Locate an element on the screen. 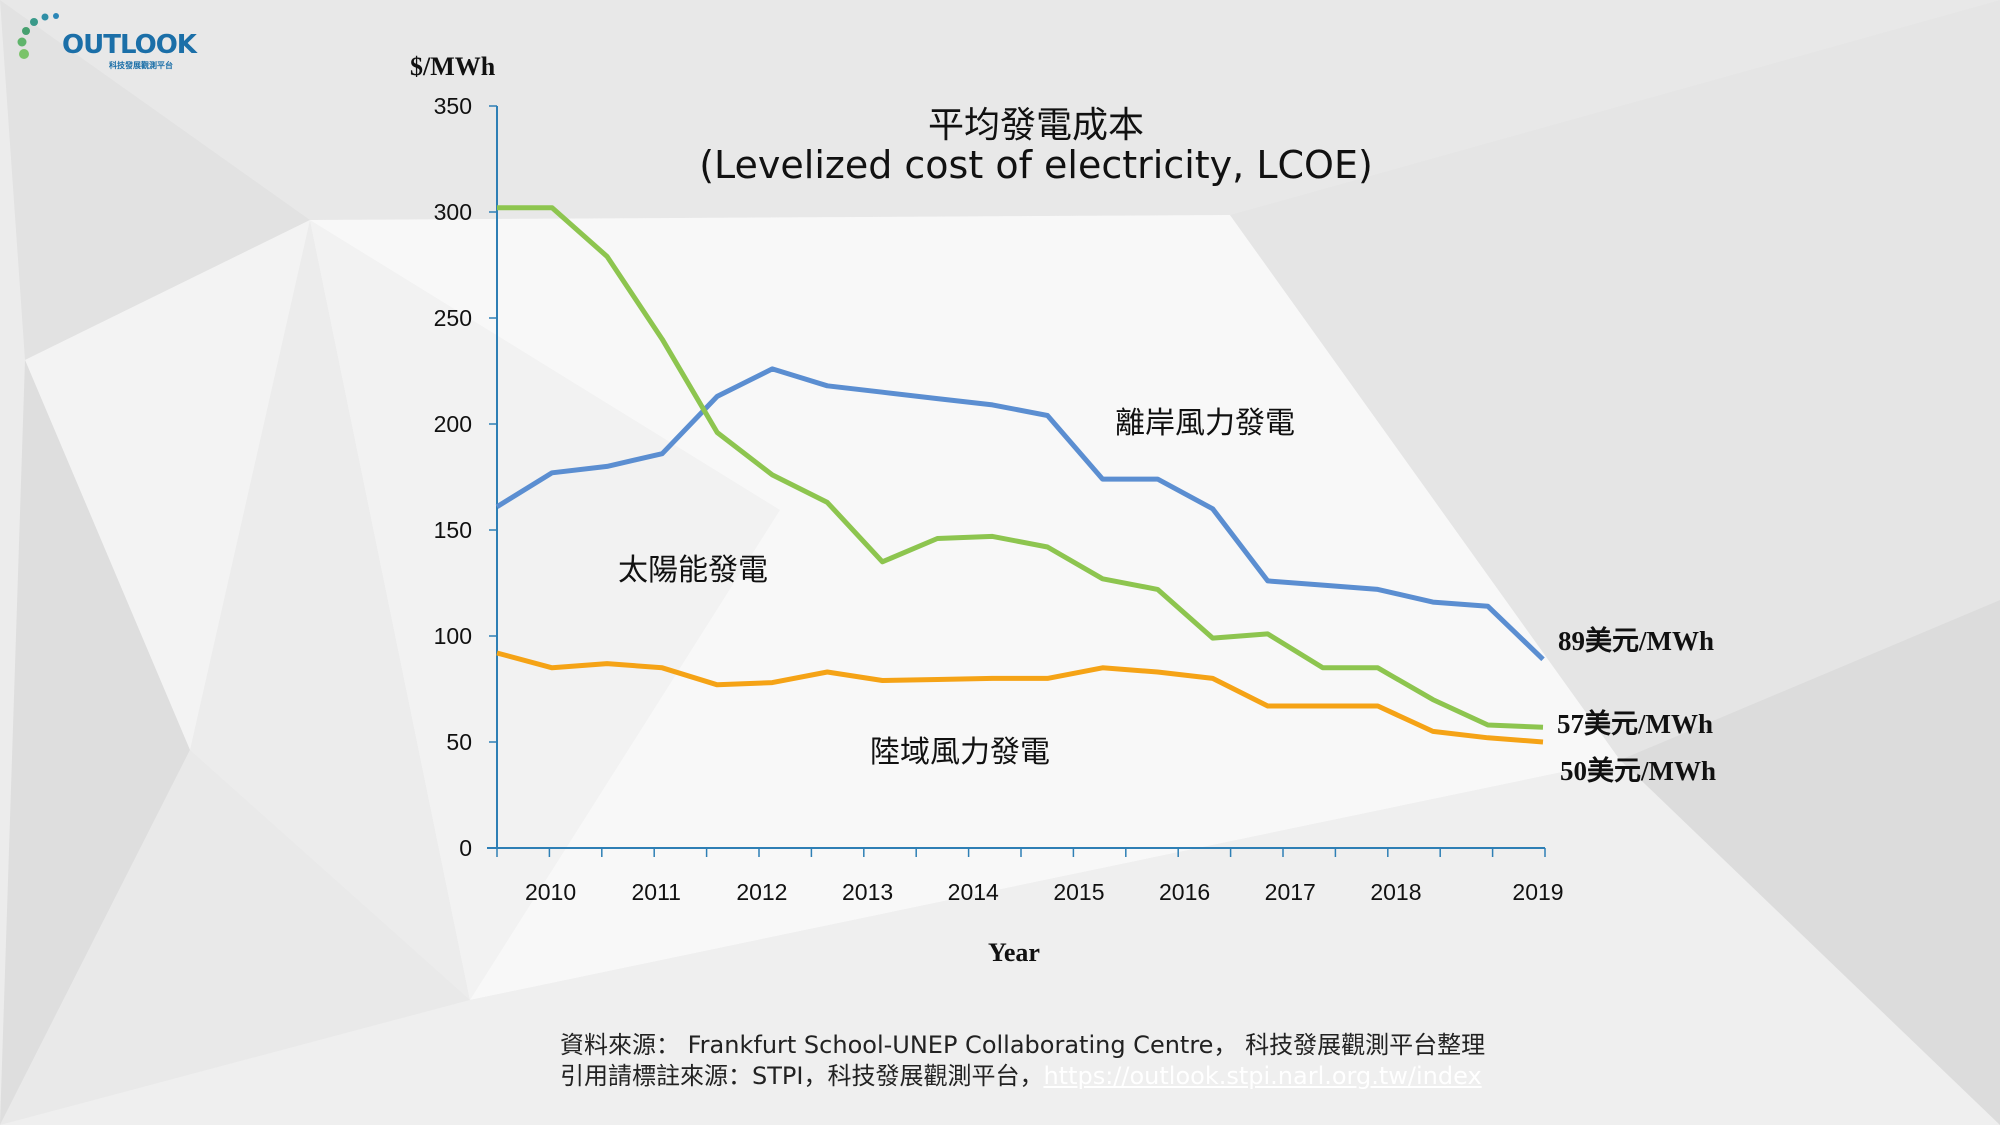  logo-text: OUTLOOK is located at coordinates (129, 45).